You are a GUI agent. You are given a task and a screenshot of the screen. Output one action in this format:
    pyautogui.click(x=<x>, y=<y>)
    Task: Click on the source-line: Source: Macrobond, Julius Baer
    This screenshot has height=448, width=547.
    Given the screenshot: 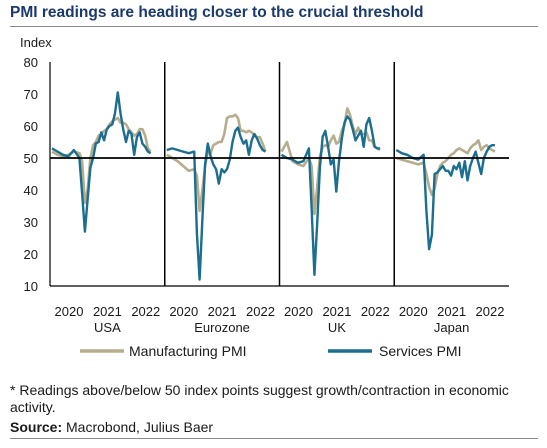 What is the action you would take?
    pyautogui.click(x=111, y=427)
    